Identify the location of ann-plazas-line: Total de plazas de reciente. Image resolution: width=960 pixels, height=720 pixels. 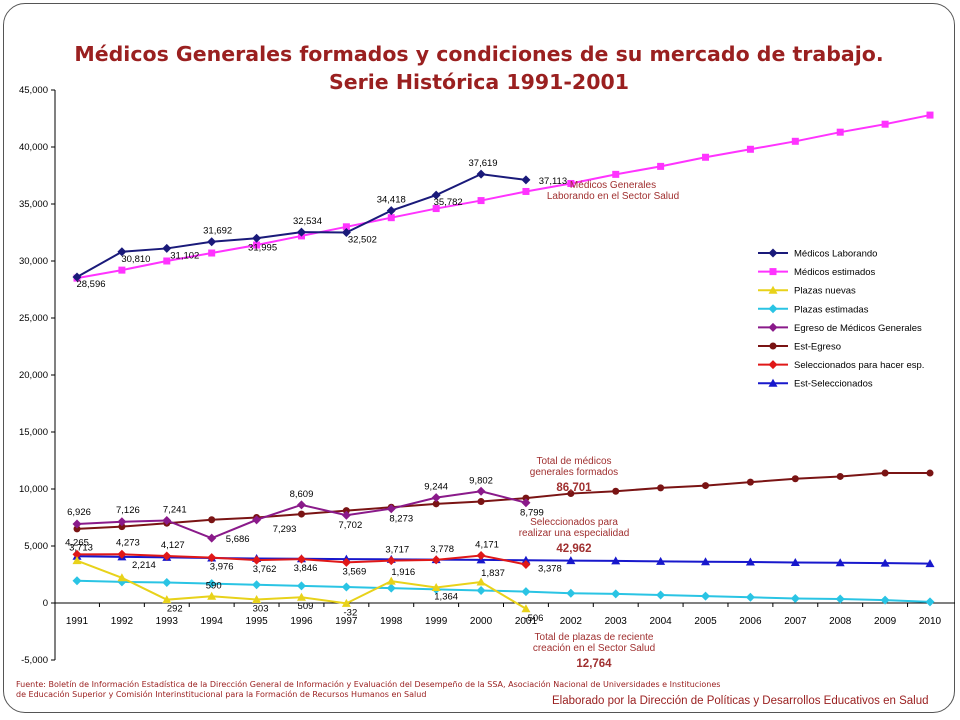
(594, 637).